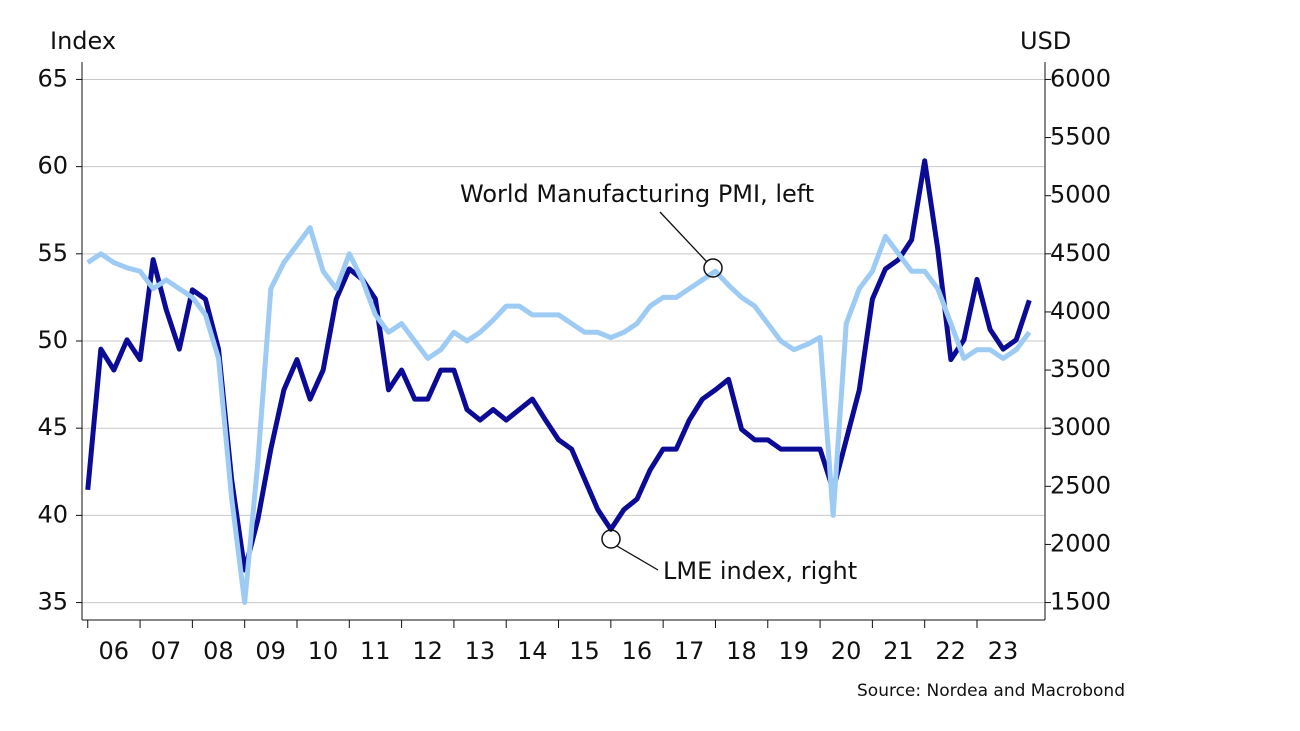 The width and height of the screenshot is (1300, 731). Describe the element at coordinates (375, 651) in the screenshot. I see `x-tick-label: 11` at that location.